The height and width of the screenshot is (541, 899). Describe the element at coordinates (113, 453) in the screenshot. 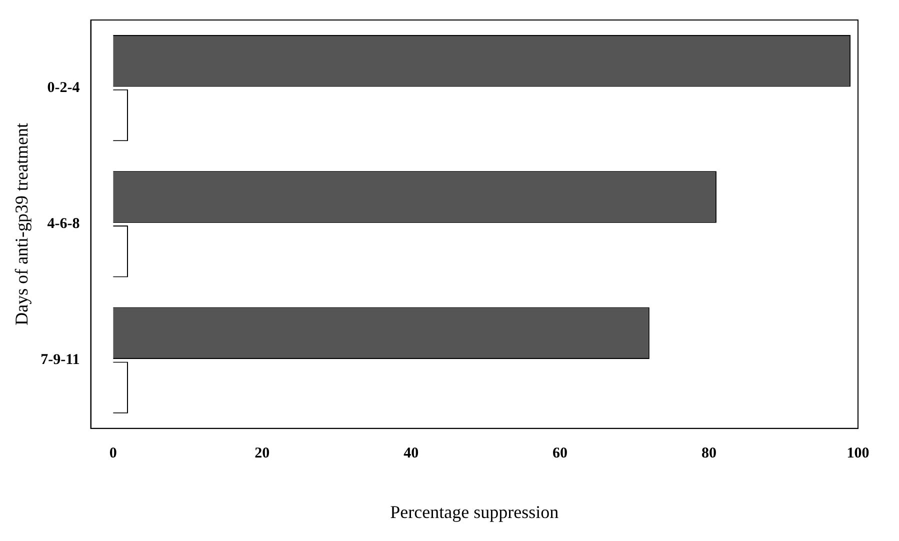

I see `x-tick-label: 0` at that location.